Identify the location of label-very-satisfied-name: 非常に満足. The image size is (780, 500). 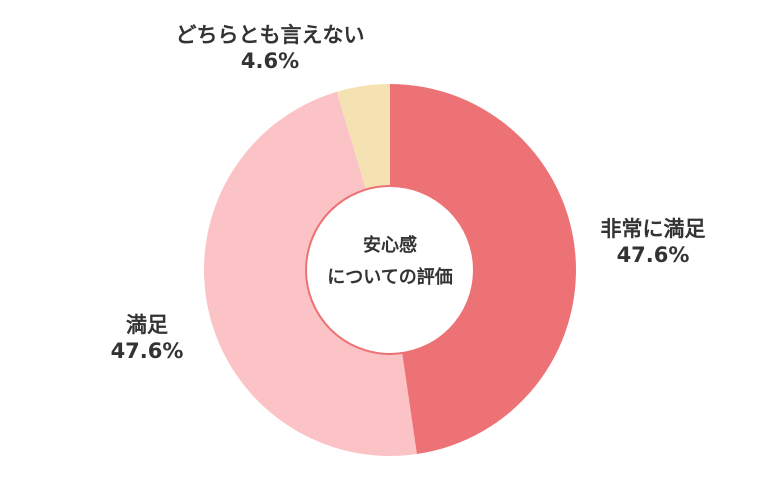
(653, 229).